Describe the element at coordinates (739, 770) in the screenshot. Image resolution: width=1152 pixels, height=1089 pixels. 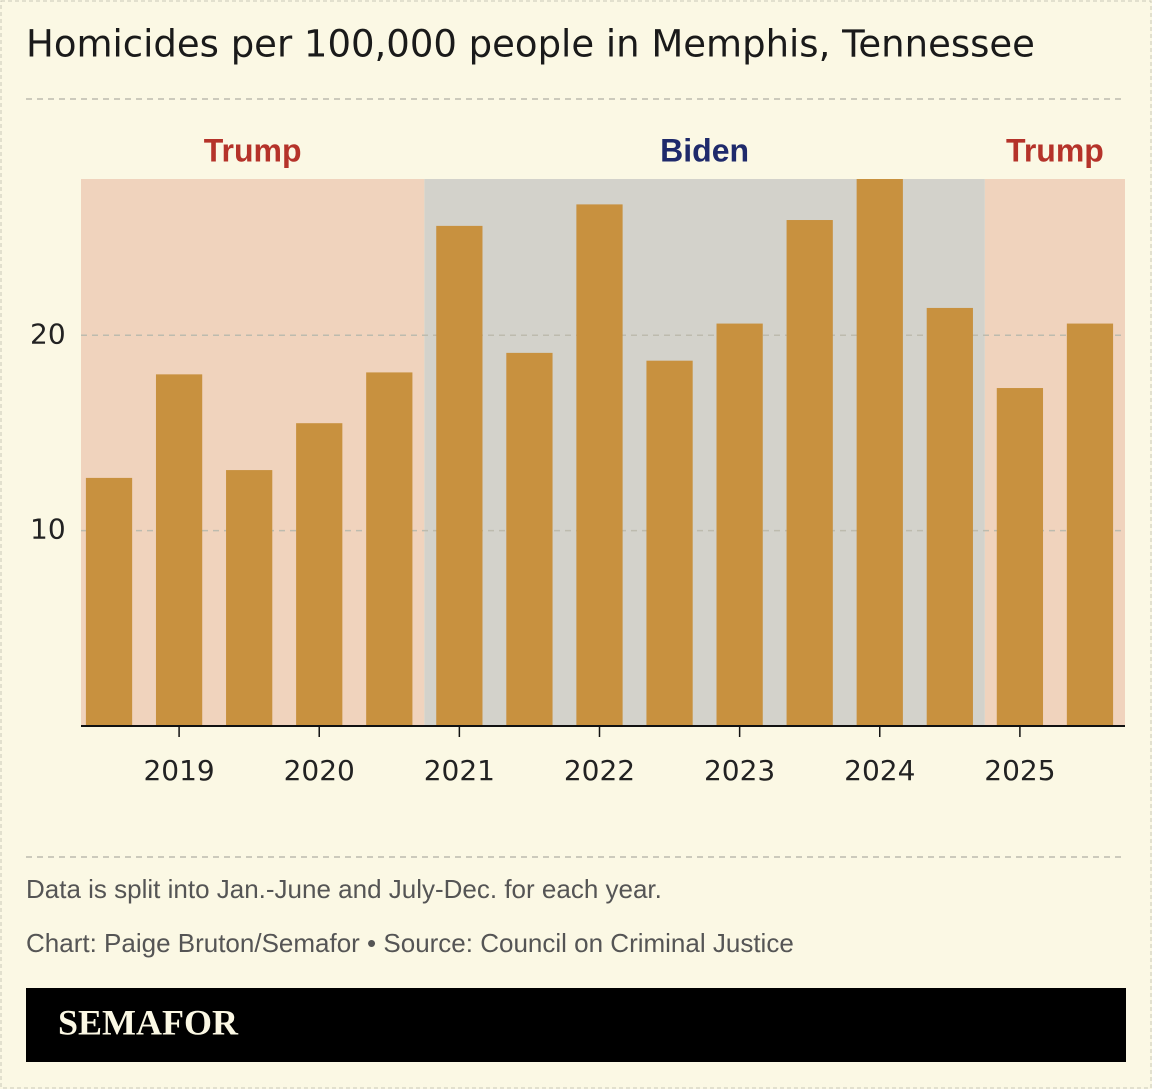
I see `x-tick-label: 2023` at that location.